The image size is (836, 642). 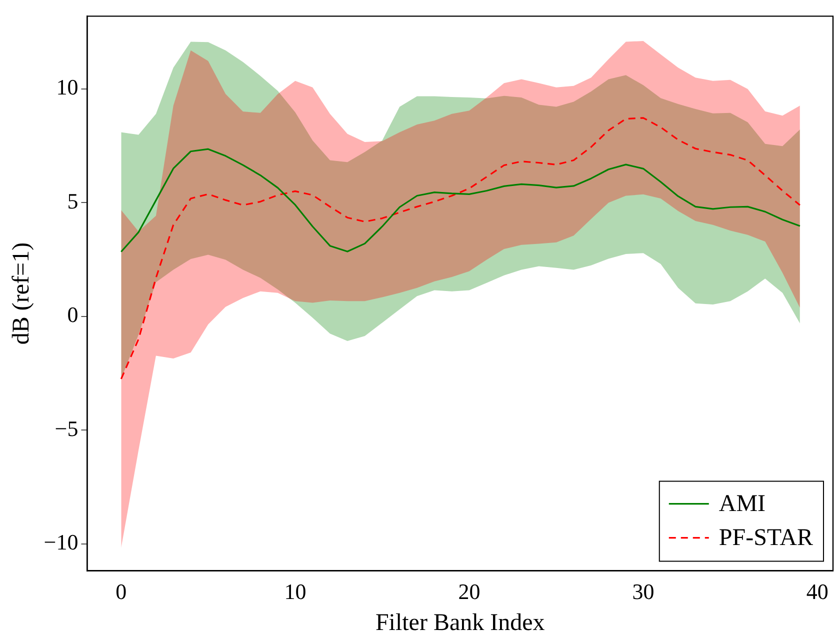 What do you see at coordinates (295, 591) in the screenshot?
I see `x-tick-label: 10` at bounding box center [295, 591].